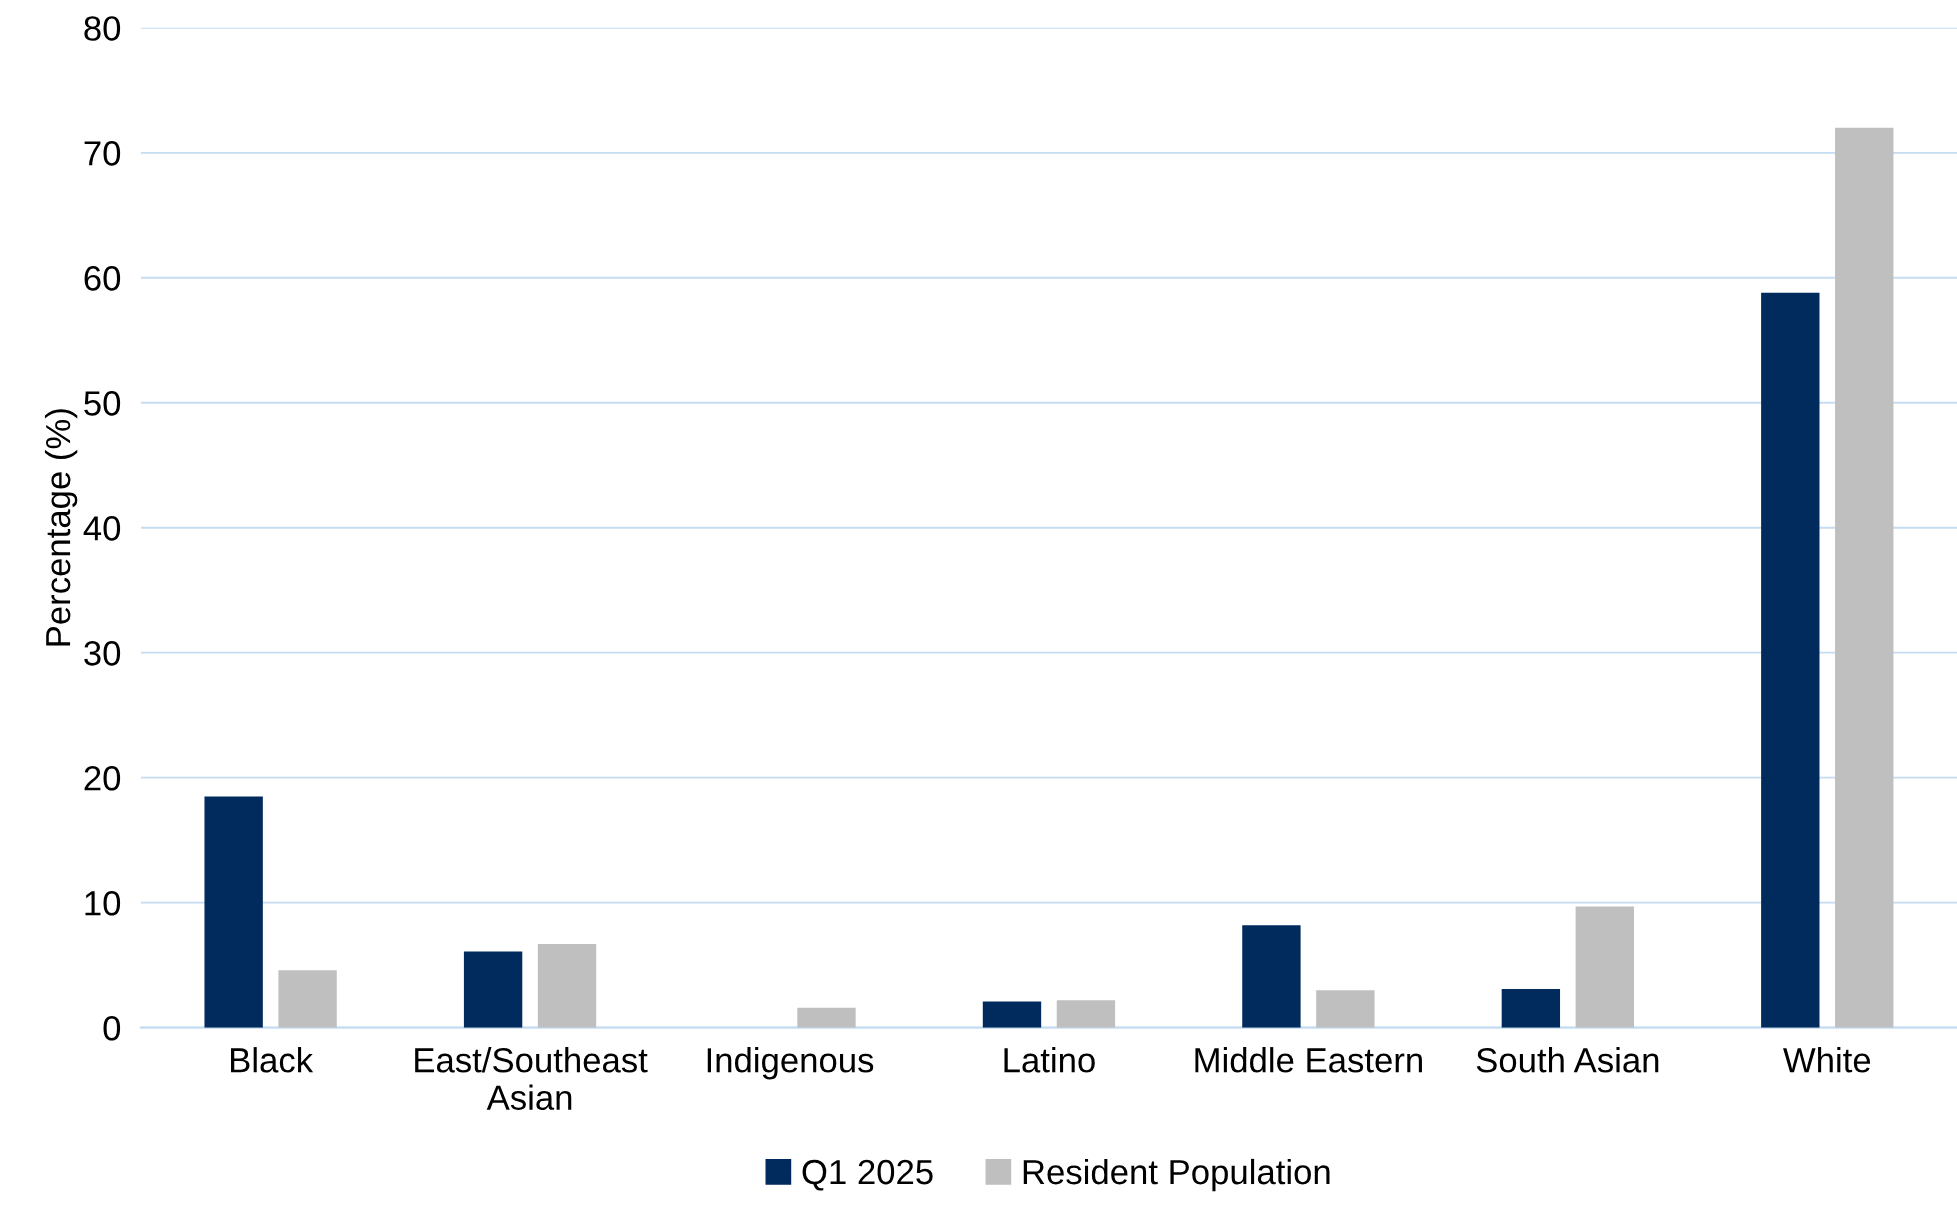 This screenshot has height=1209, width=1957. What do you see at coordinates (1827, 1060) in the screenshot?
I see `x-tick-label: White` at bounding box center [1827, 1060].